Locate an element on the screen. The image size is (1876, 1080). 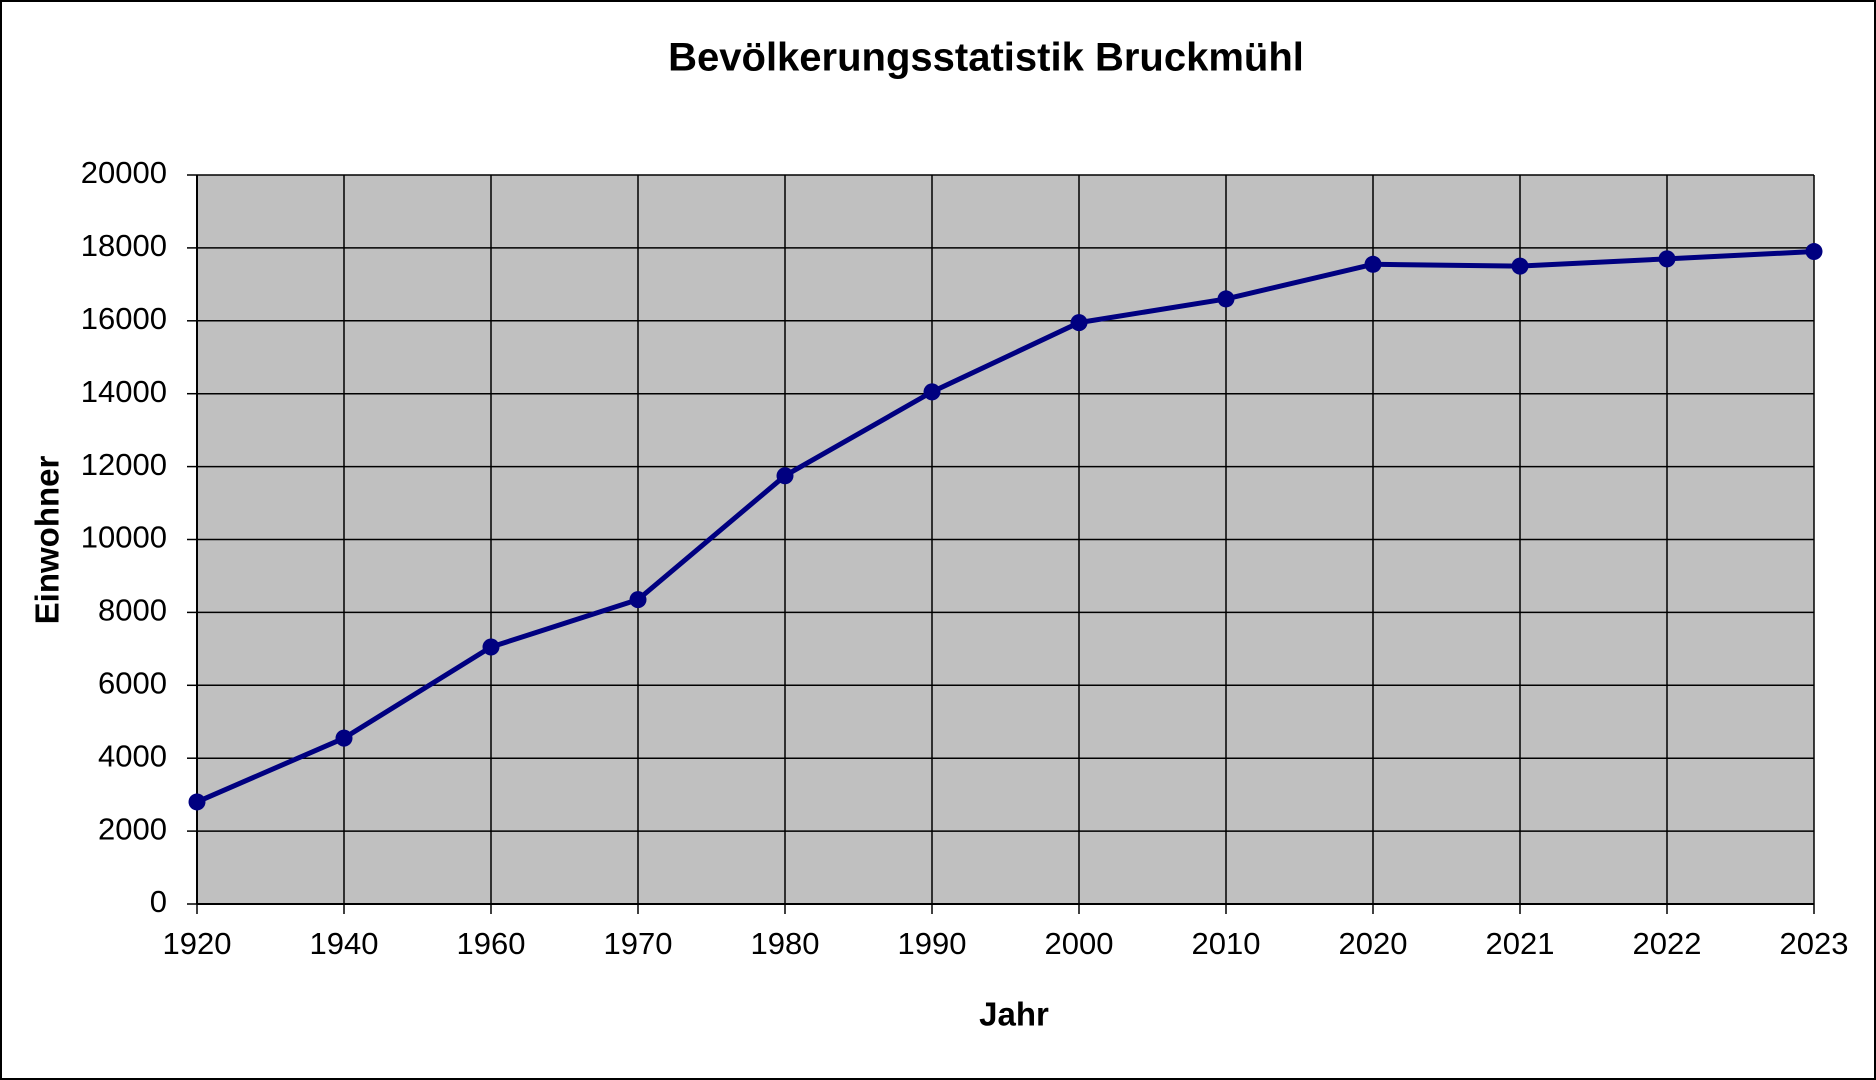
y-tick-label: 14000 is located at coordinates (124, 391).